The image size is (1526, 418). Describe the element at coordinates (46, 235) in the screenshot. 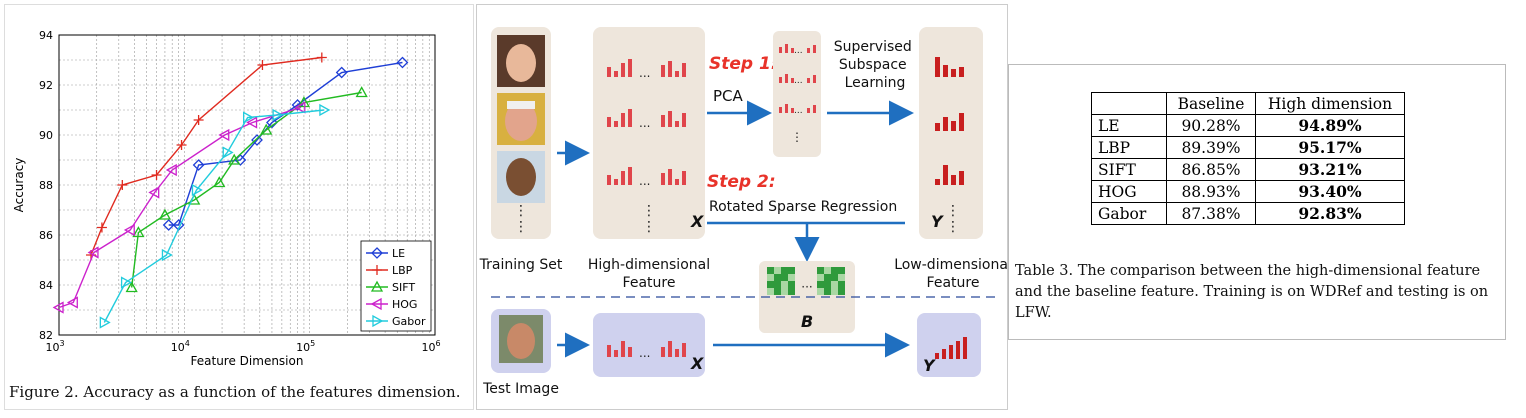

I see `y-tick-label: 86` at that location.